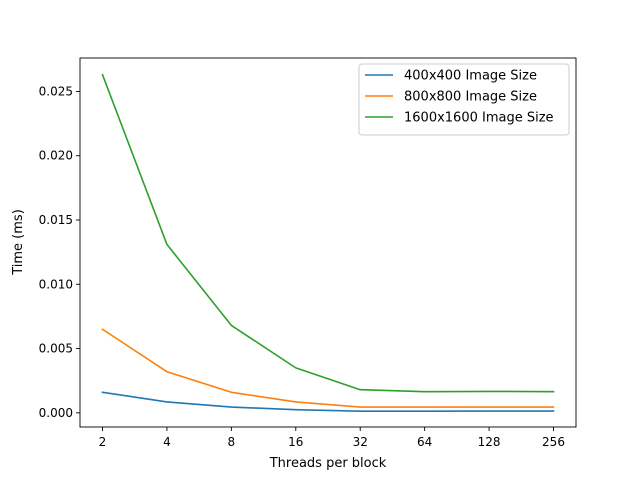 This screenshot has width=640, height=480. Describe the element at coordinates (56, 349) in the screenshot. I see `y-tick-label: 0.005` at that location.